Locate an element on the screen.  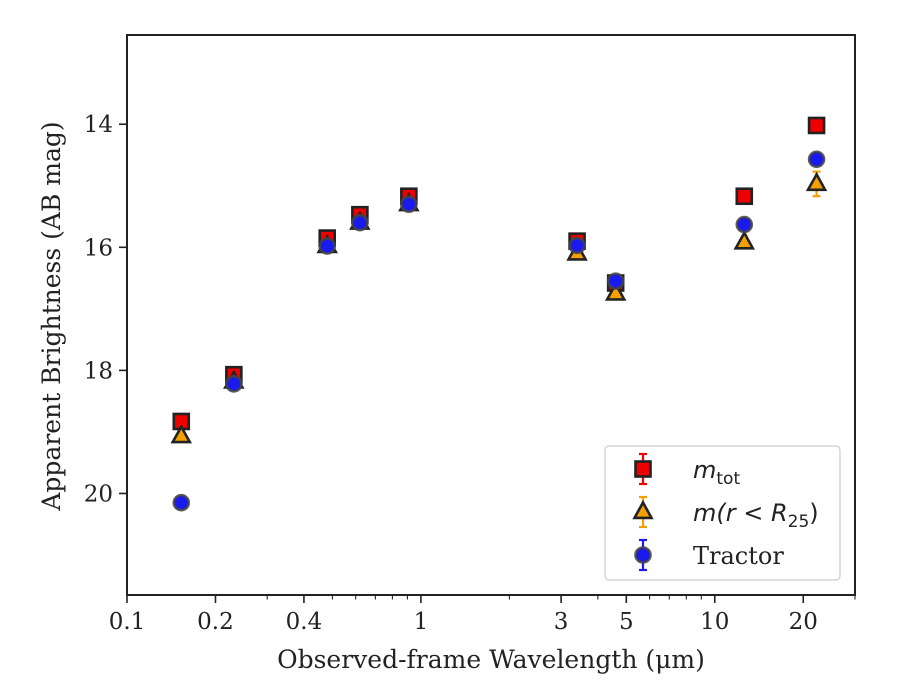
legend-frame is located at coordinates (722, 513).